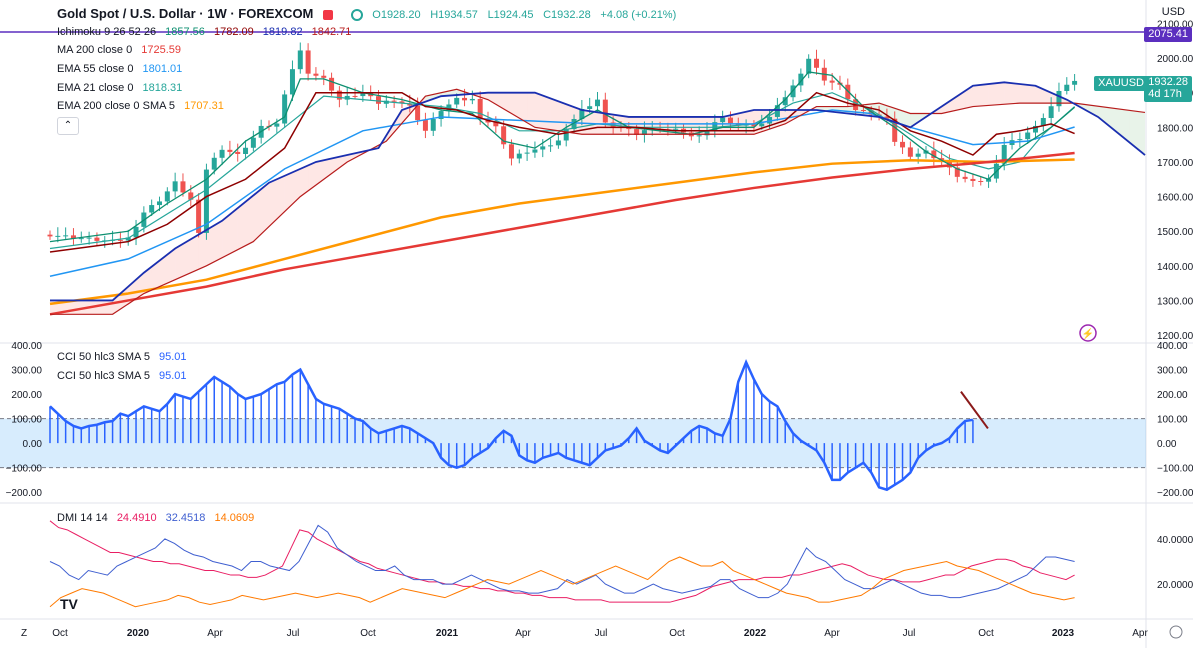 The height and width of the screenshot is (648, 1193). What do you see at coordinates (447, 633) in the screenshot?
I see `time-tick-label: 2021` at bounding box center [447, 633].